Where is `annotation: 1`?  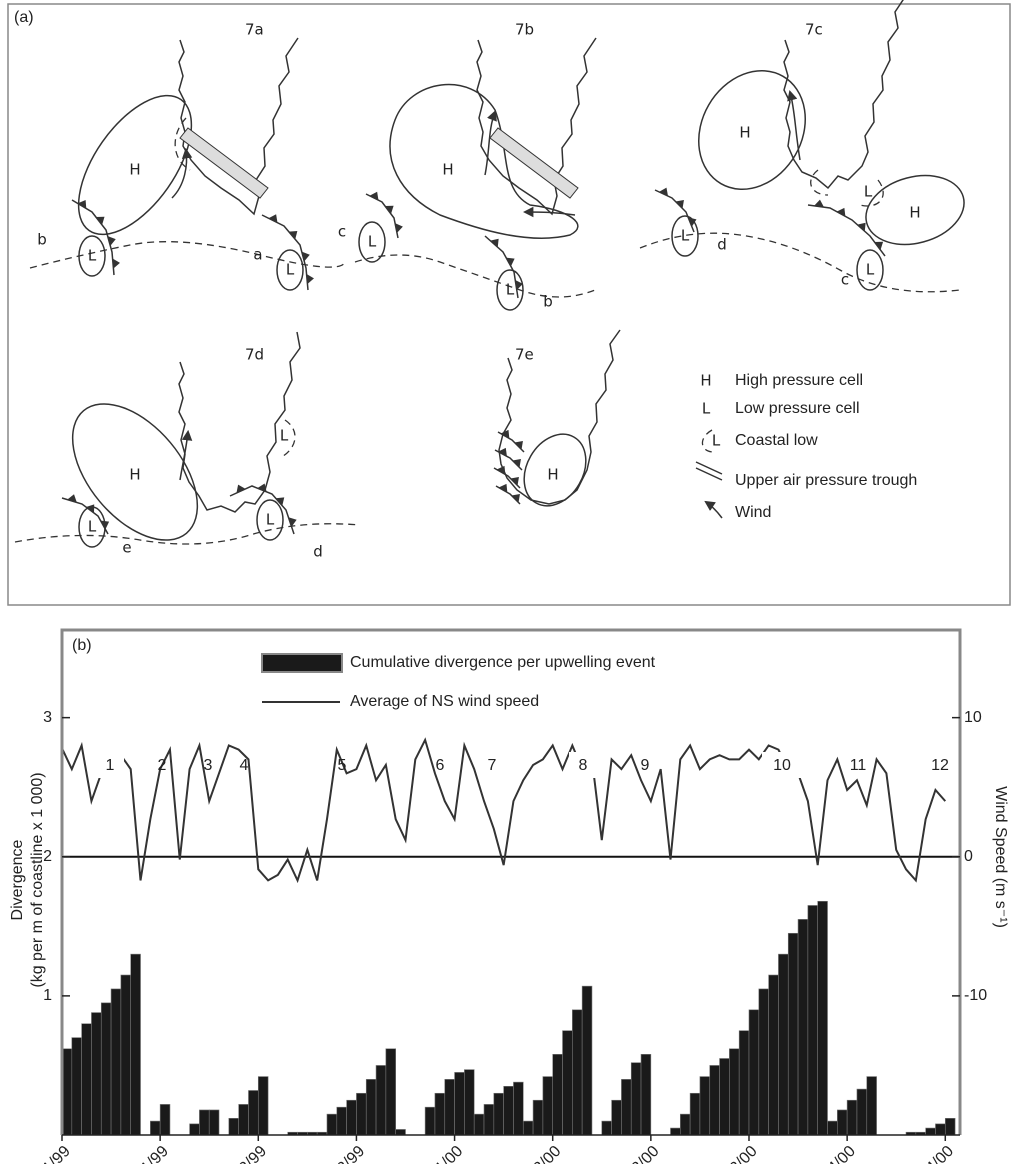 annotation: 1 is located at coordinates (110, 765).